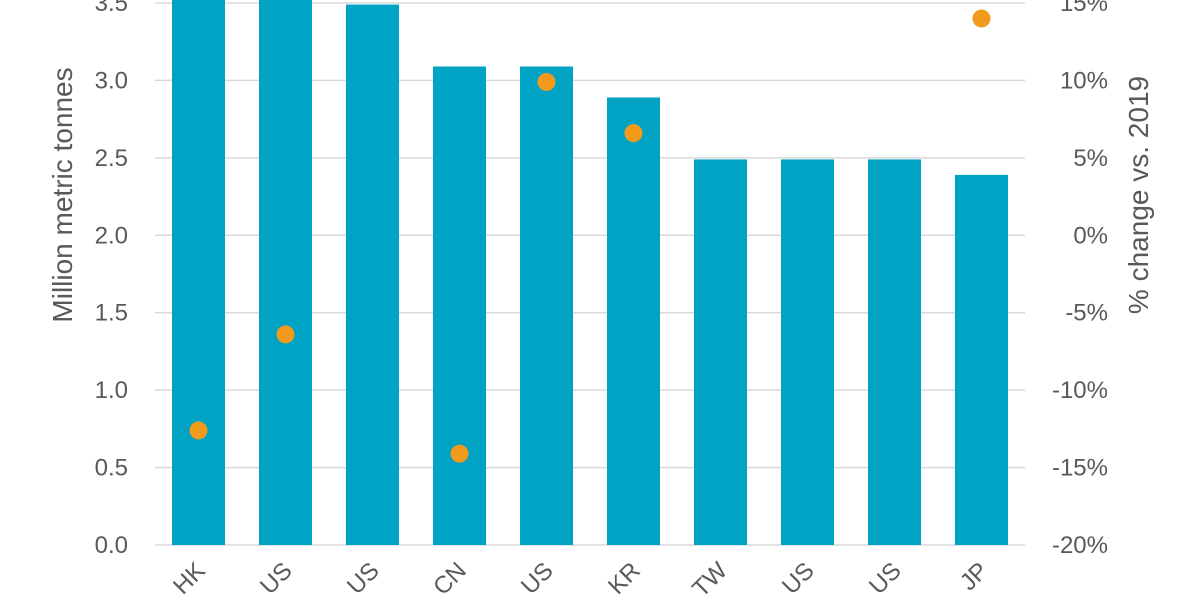 This screenshot has width=1200, height=600. I want to click on left-axis-ticks: 0.0 0.5 1.0 1.5 2.0 2.5 3.0 3.5, so click(111, 279).